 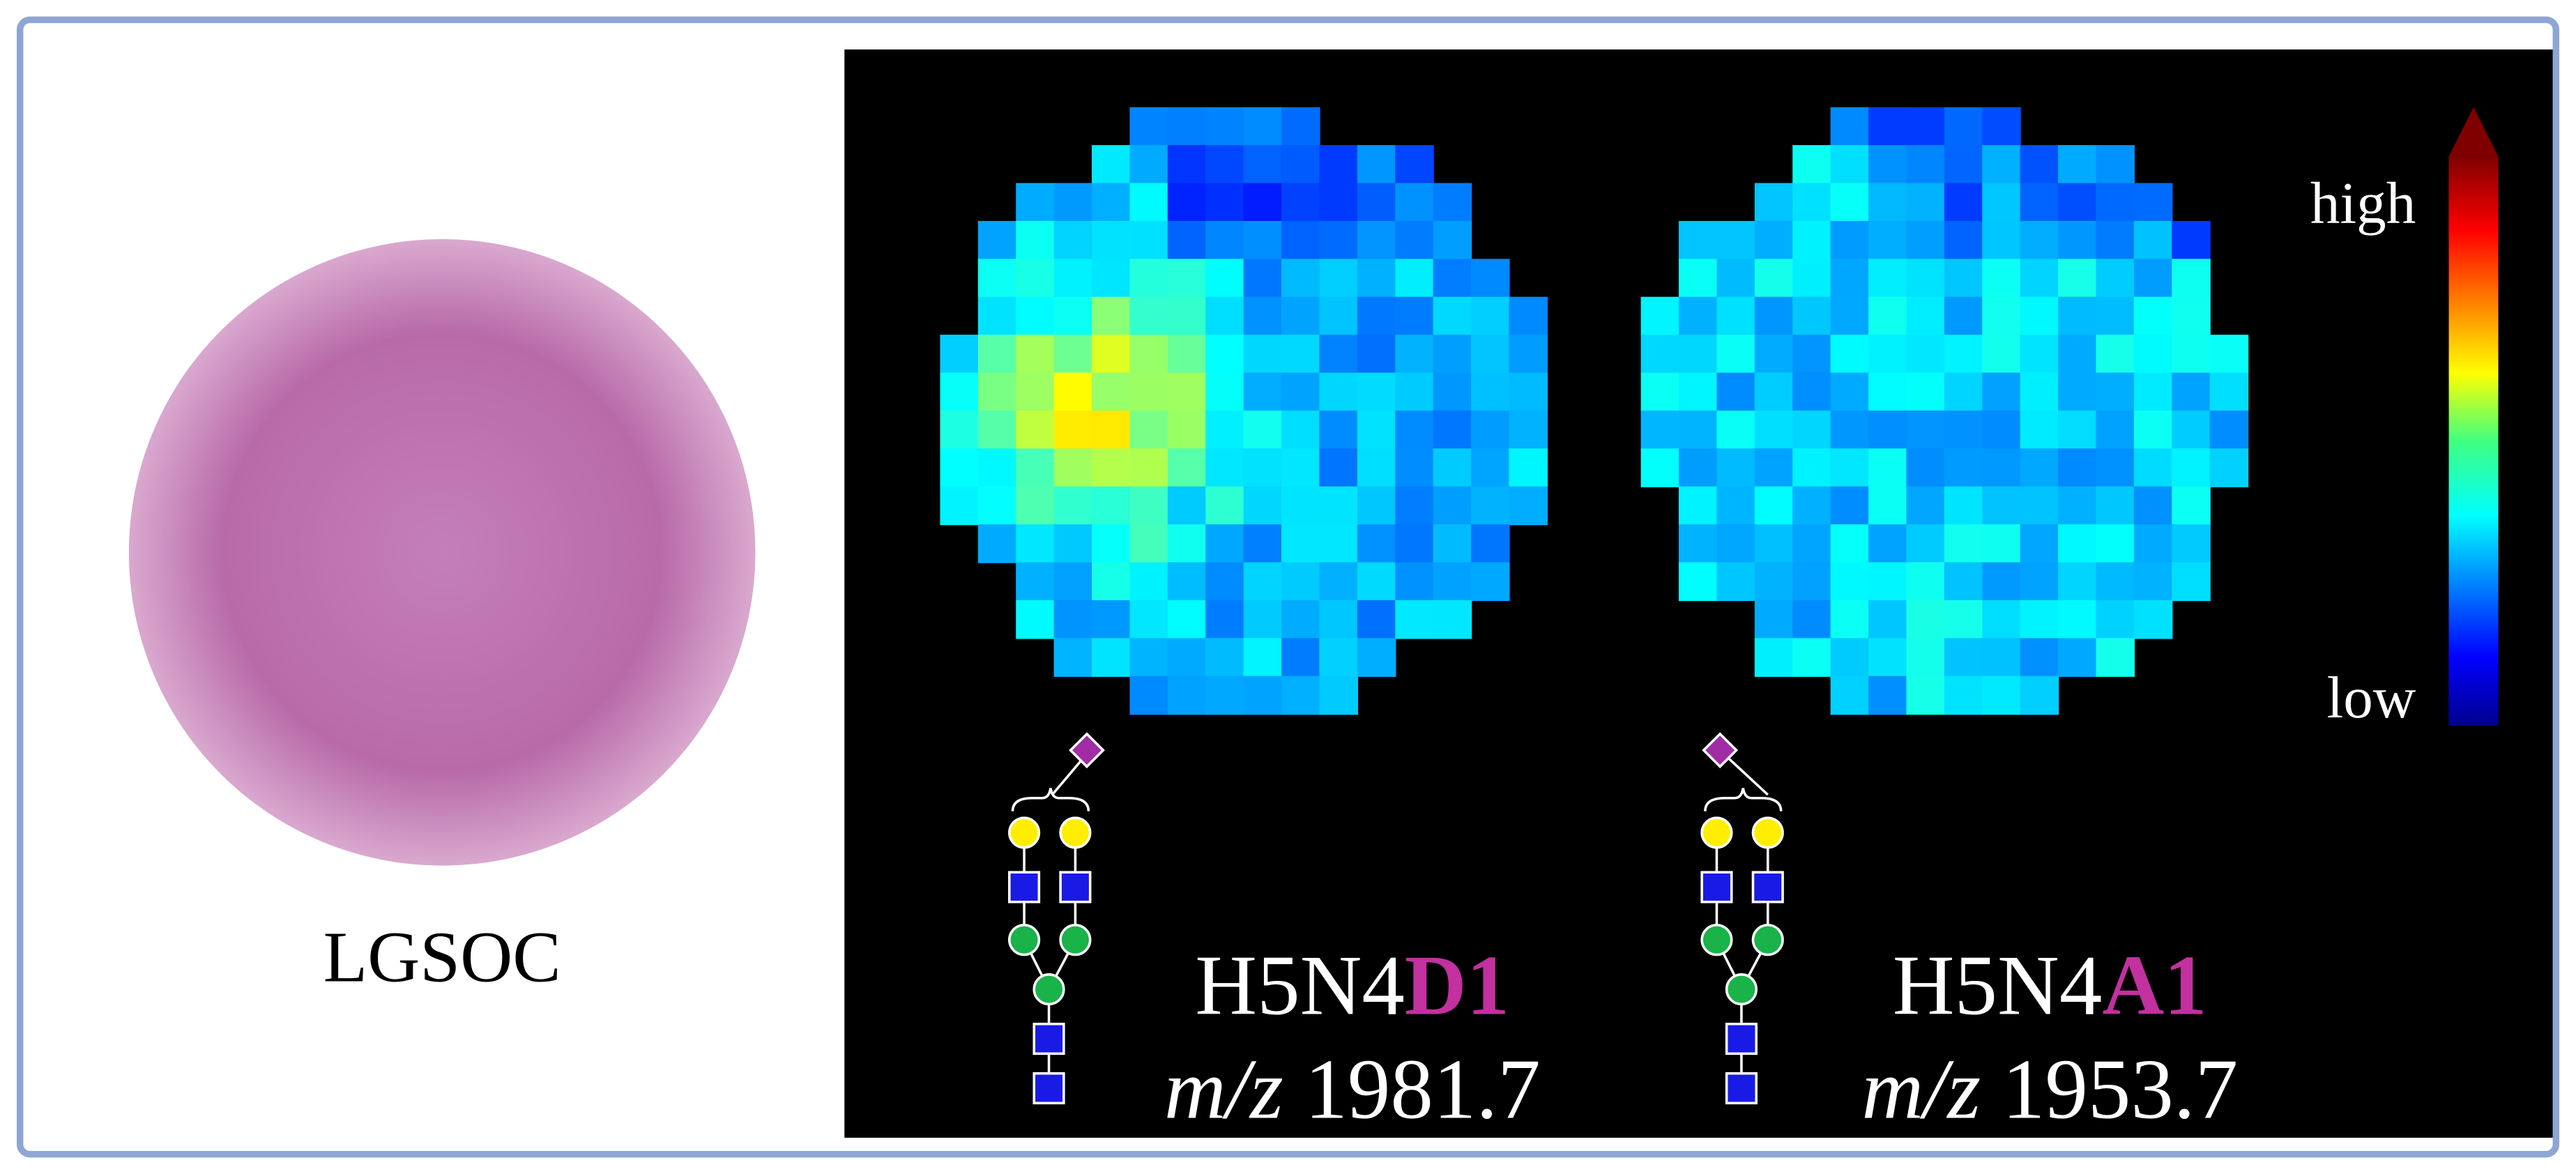 What do you see at coordinates (2372, 698) in the screenshot?
I see `colorbar-low: low` at bounding box center [2372, 698].